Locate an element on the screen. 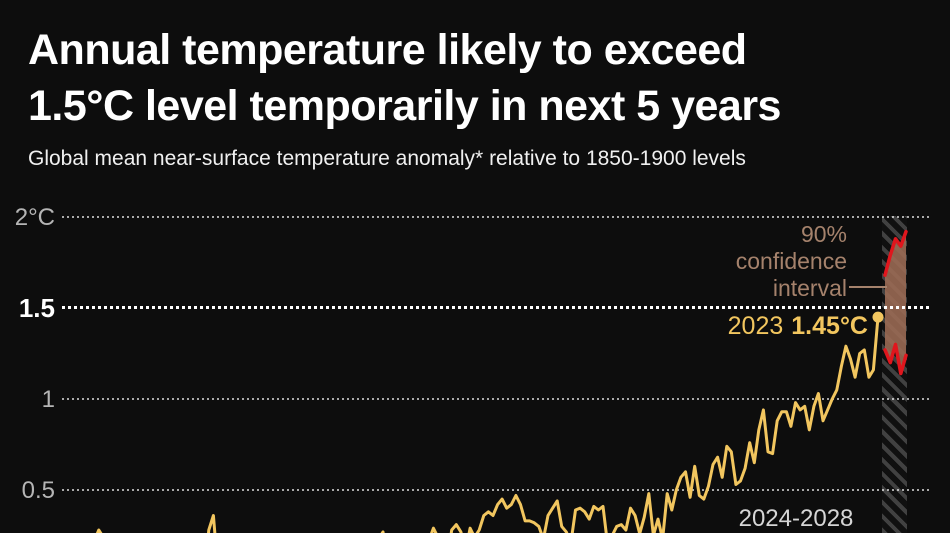 Image resolution: width=950 pixels, height=533 pixels. gridline-2c is located at coordinates (496, 217).